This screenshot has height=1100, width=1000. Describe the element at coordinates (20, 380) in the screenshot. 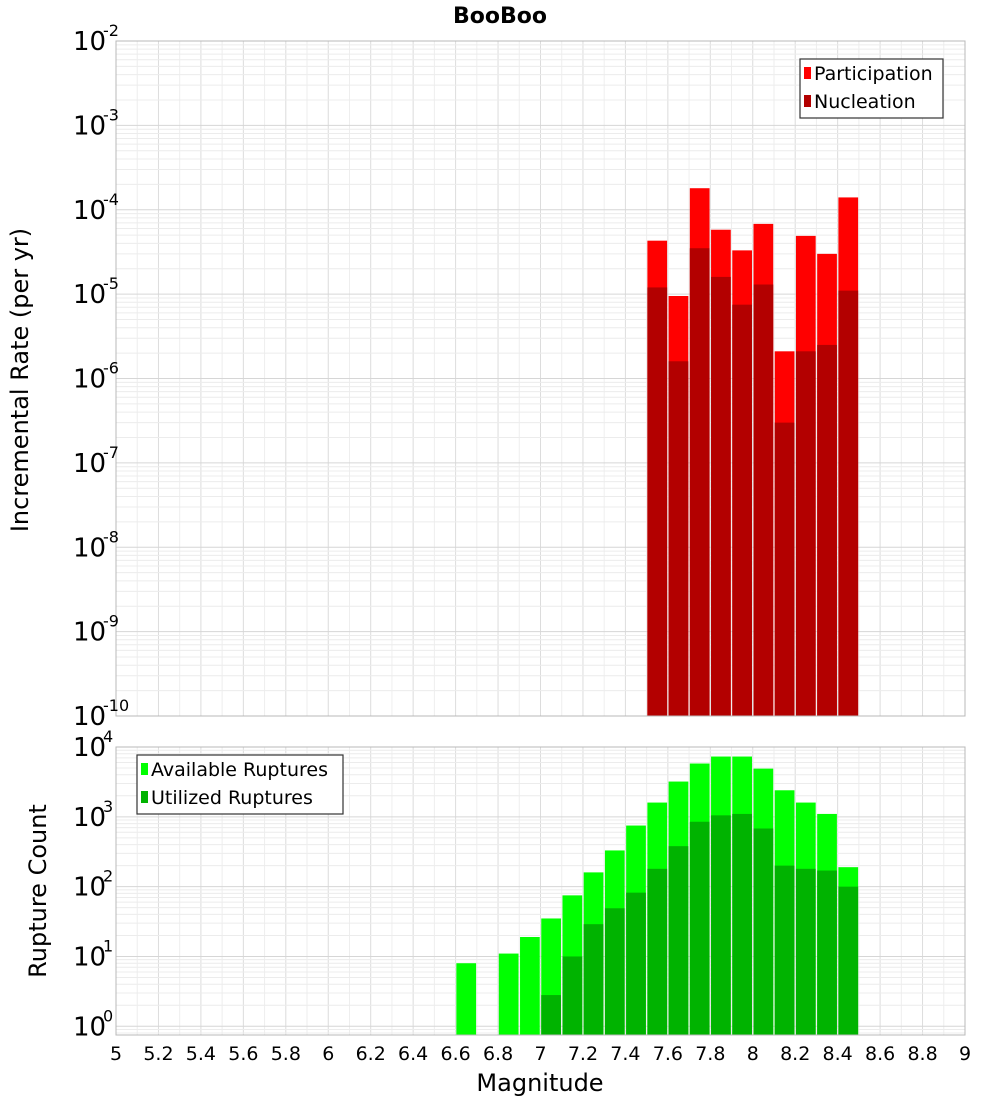

I see `rate-y-axis-label: Incremental Rate (per yr)` at that location.